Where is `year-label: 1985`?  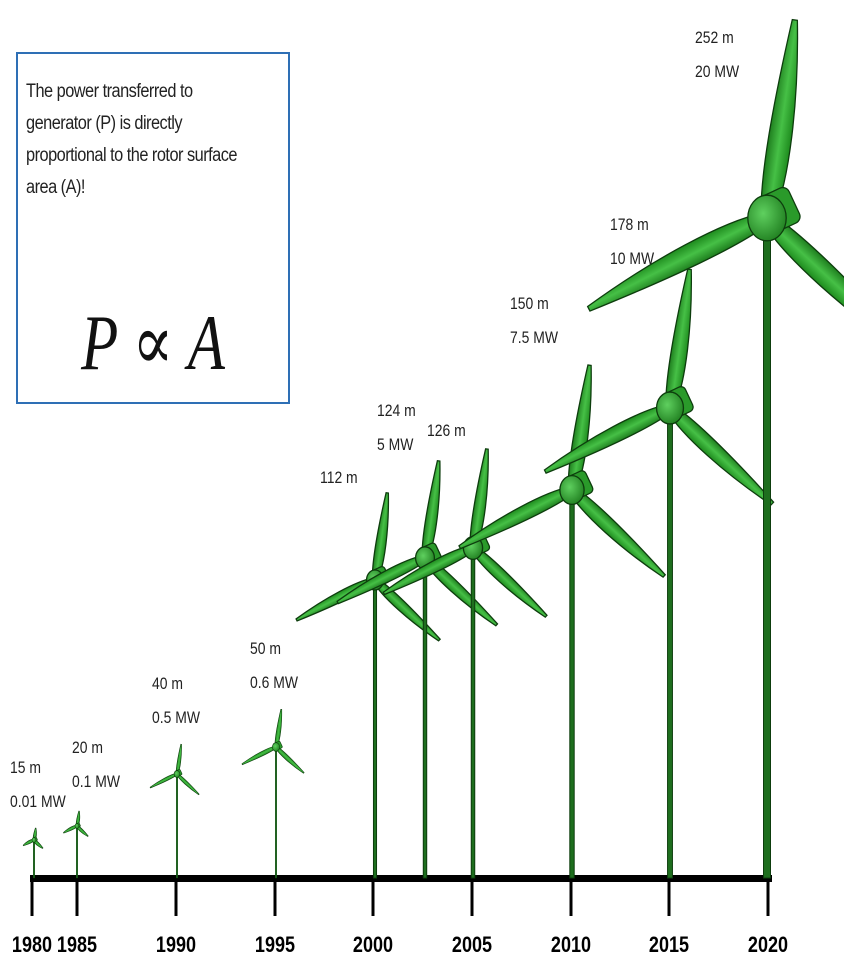
year-label: 1985 is located at coordinates (77, 945).